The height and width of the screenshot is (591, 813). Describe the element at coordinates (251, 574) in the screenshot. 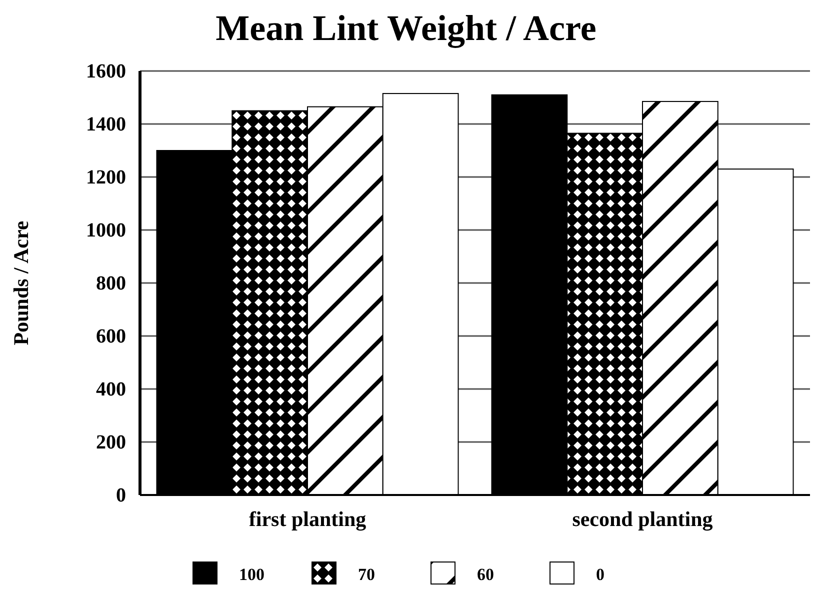

I see `legend-label: 100` at that location.